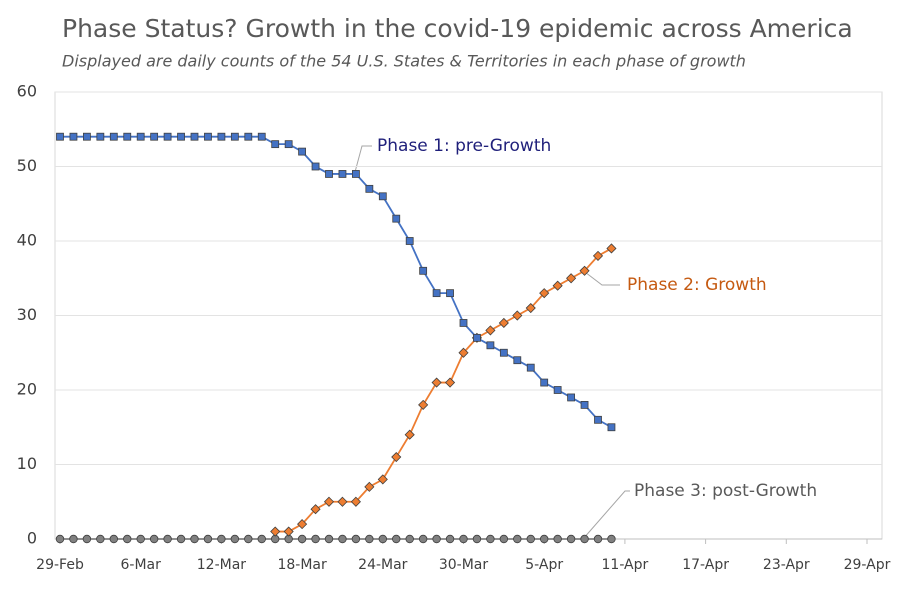  Describe the element at coordinates (464, 146) in the screenshot. I see `series-label: Phase 1: pre-Growth` at that location.